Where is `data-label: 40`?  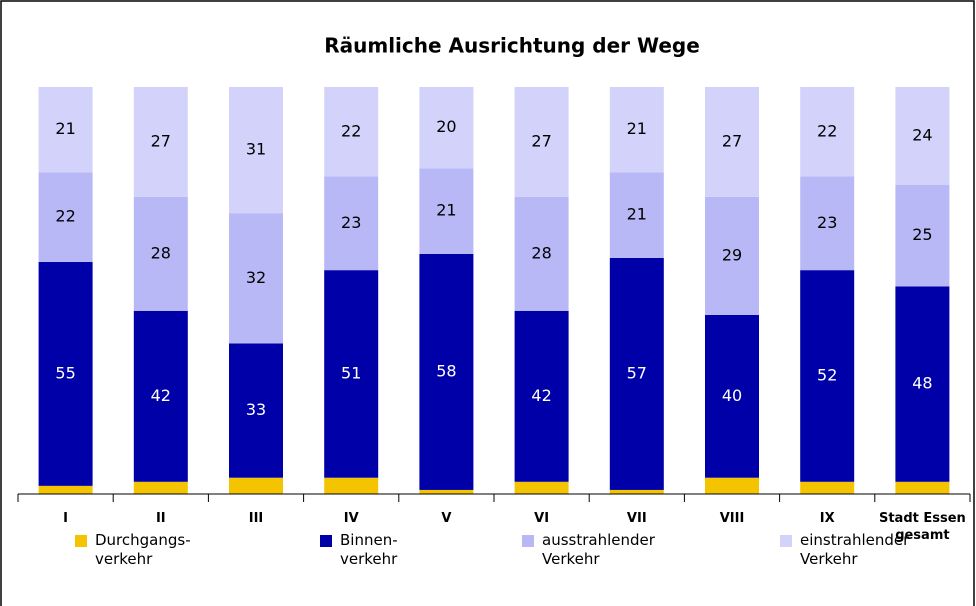 data-label: 40 is located at coordinates (732, 395).